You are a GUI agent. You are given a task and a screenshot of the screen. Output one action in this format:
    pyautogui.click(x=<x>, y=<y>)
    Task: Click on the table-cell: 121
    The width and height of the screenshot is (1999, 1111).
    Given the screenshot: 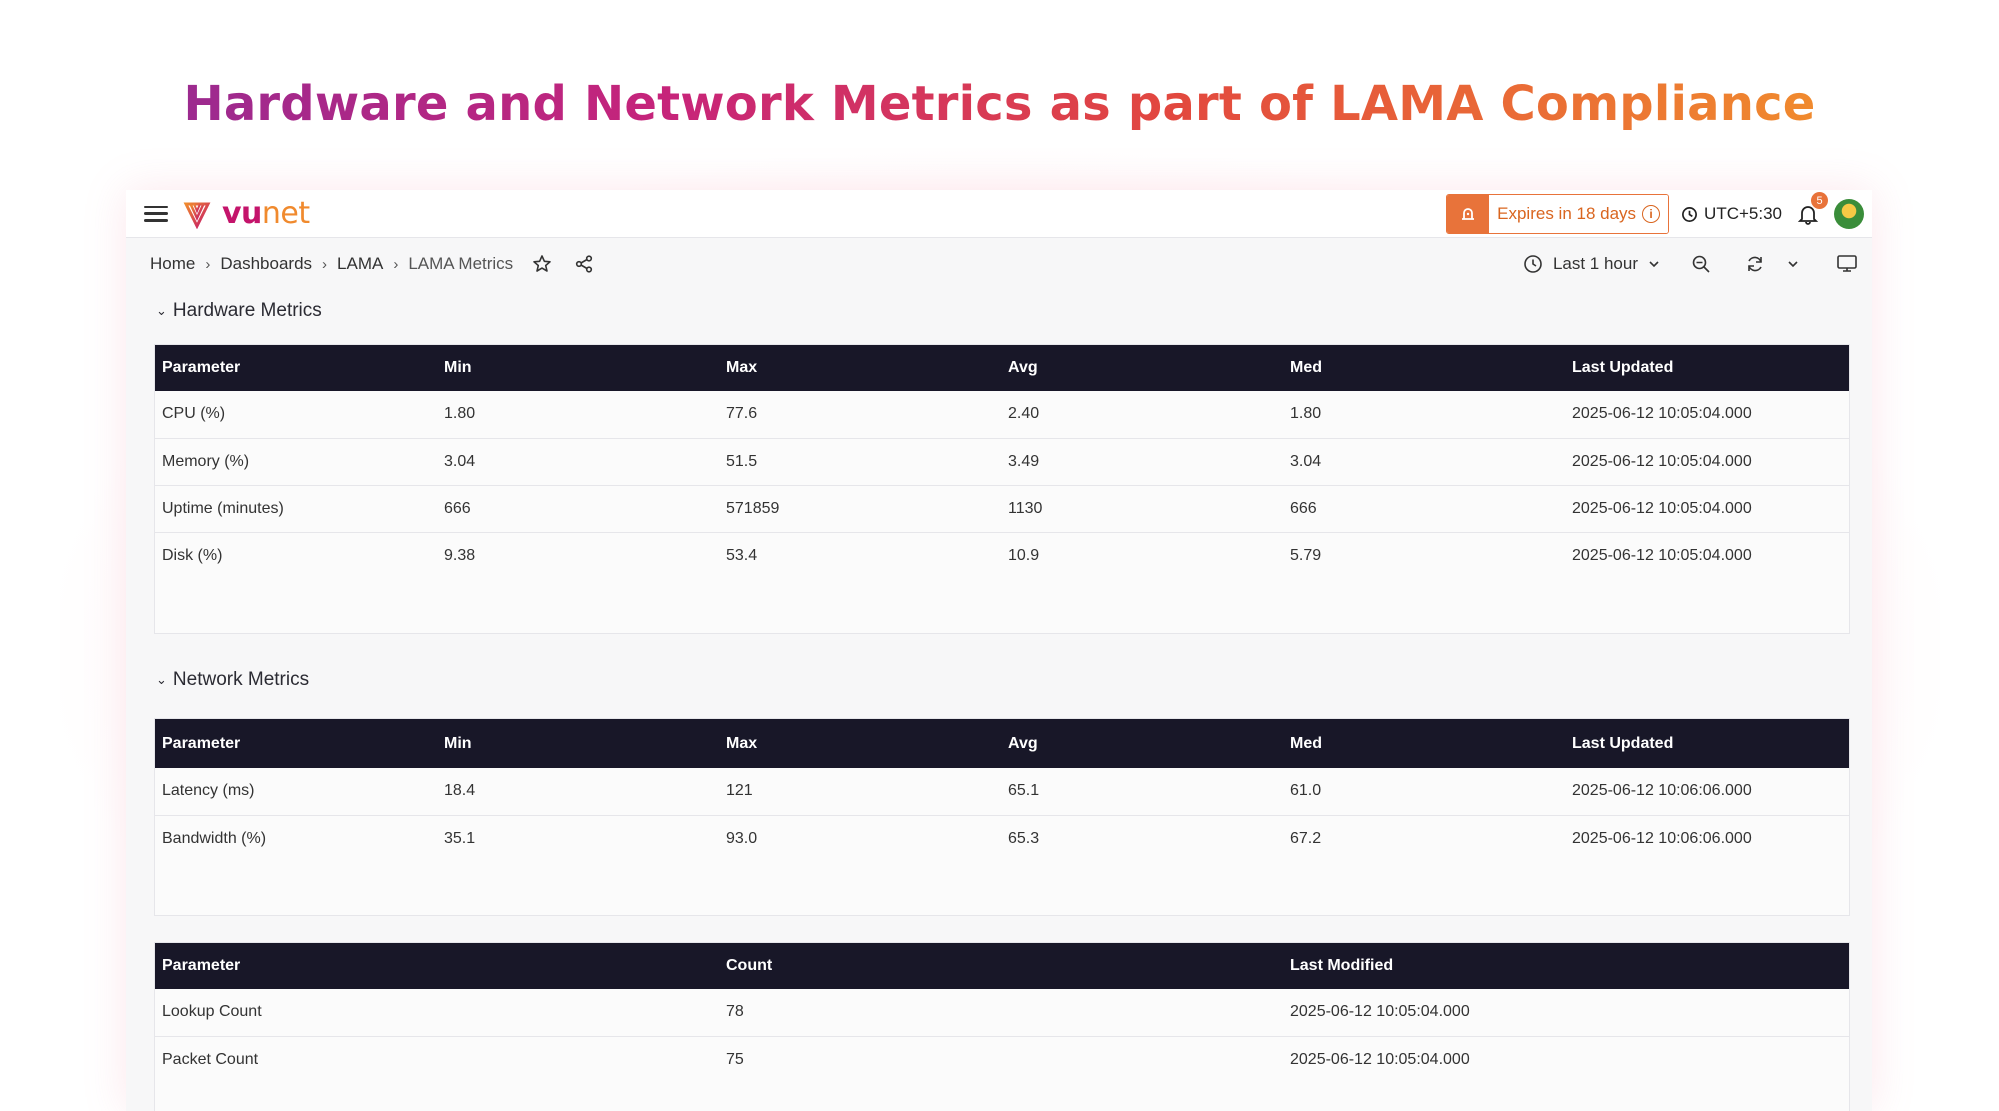 What is the action you would take?
    pyautogui.click(x=860, y=792)
    